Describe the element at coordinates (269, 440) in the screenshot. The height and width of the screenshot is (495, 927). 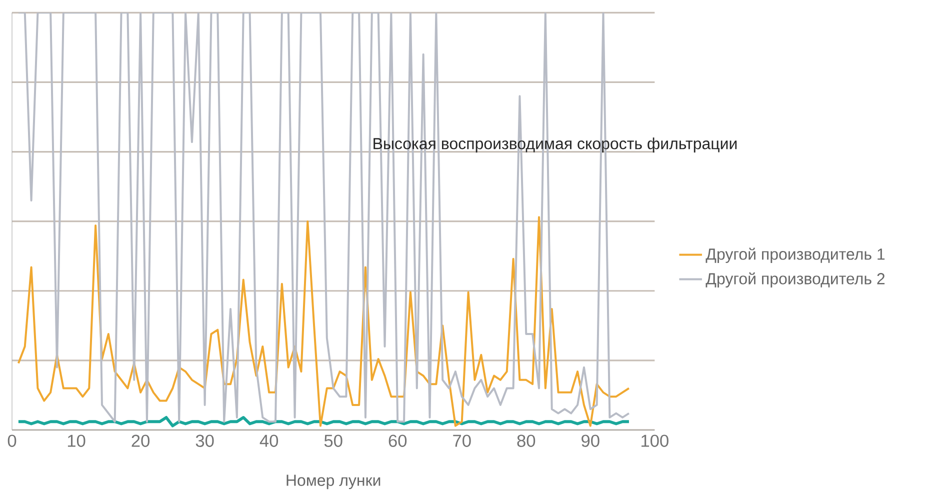
I see `x-tick-label: 40` at that location.